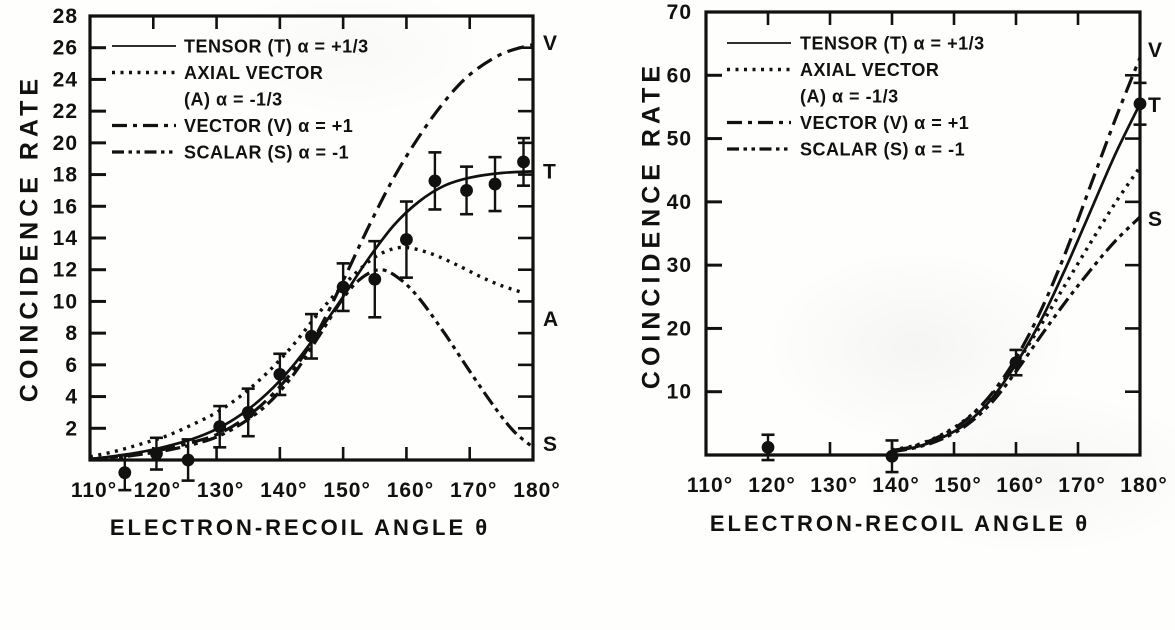 Image resolution: width=1175 pixels, height=630 pixels. I want to click on y-tick-label: 20, so click(65, 143).